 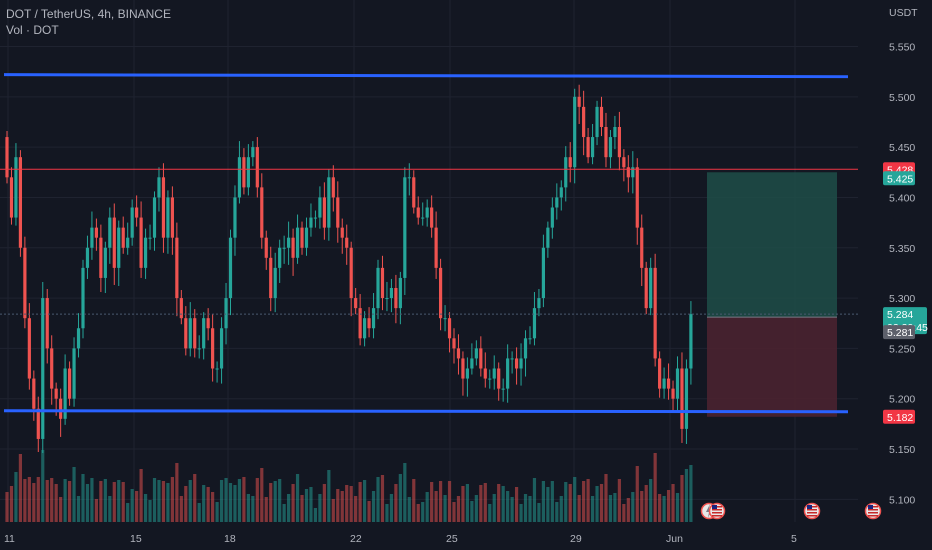 What do you see at coordinates (794, 539) in the screenshot?
I see `time-tick-label: 5` at bounding box center [794, 539].